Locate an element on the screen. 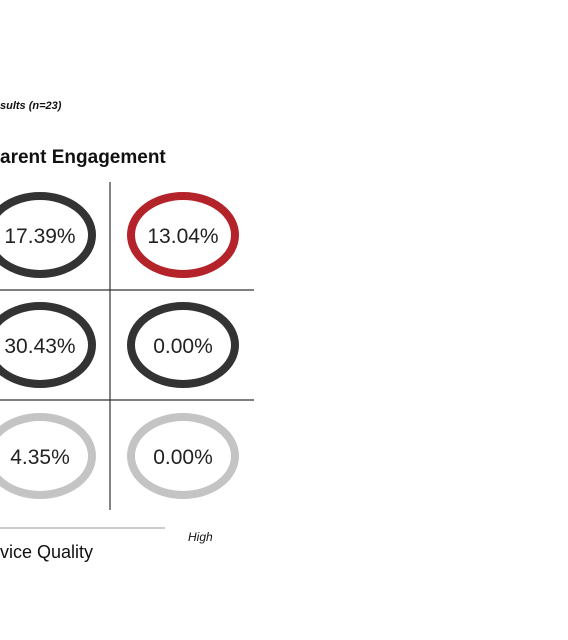  matrix-cell: 13.04% is located at coordinates (183, 235).